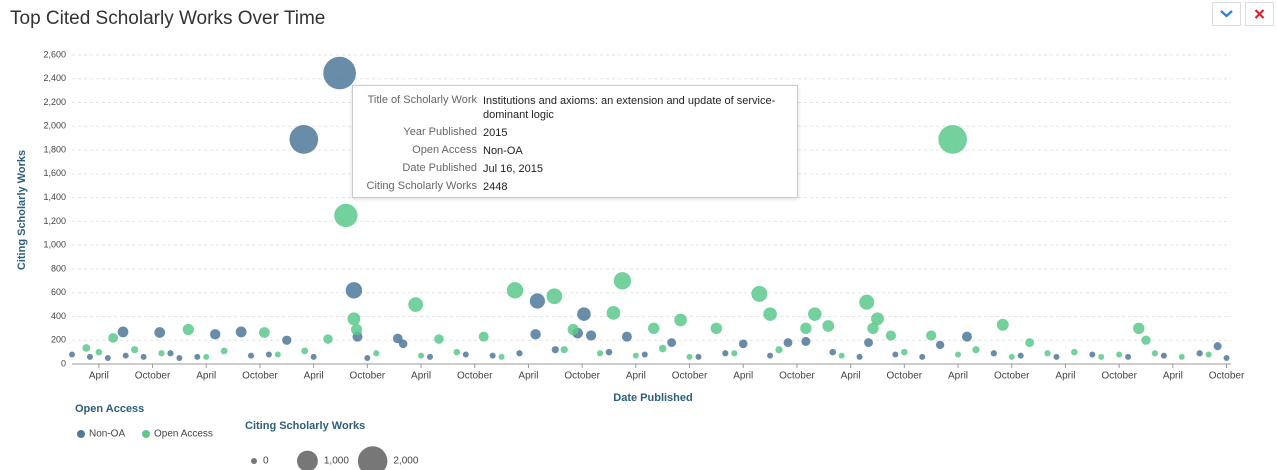 This screenshot has width=1277, height=470. What do you see at coordinates (58, 340) in the screenshot?
I see `y-tick-label: 200` at bounding box center [58, 340].